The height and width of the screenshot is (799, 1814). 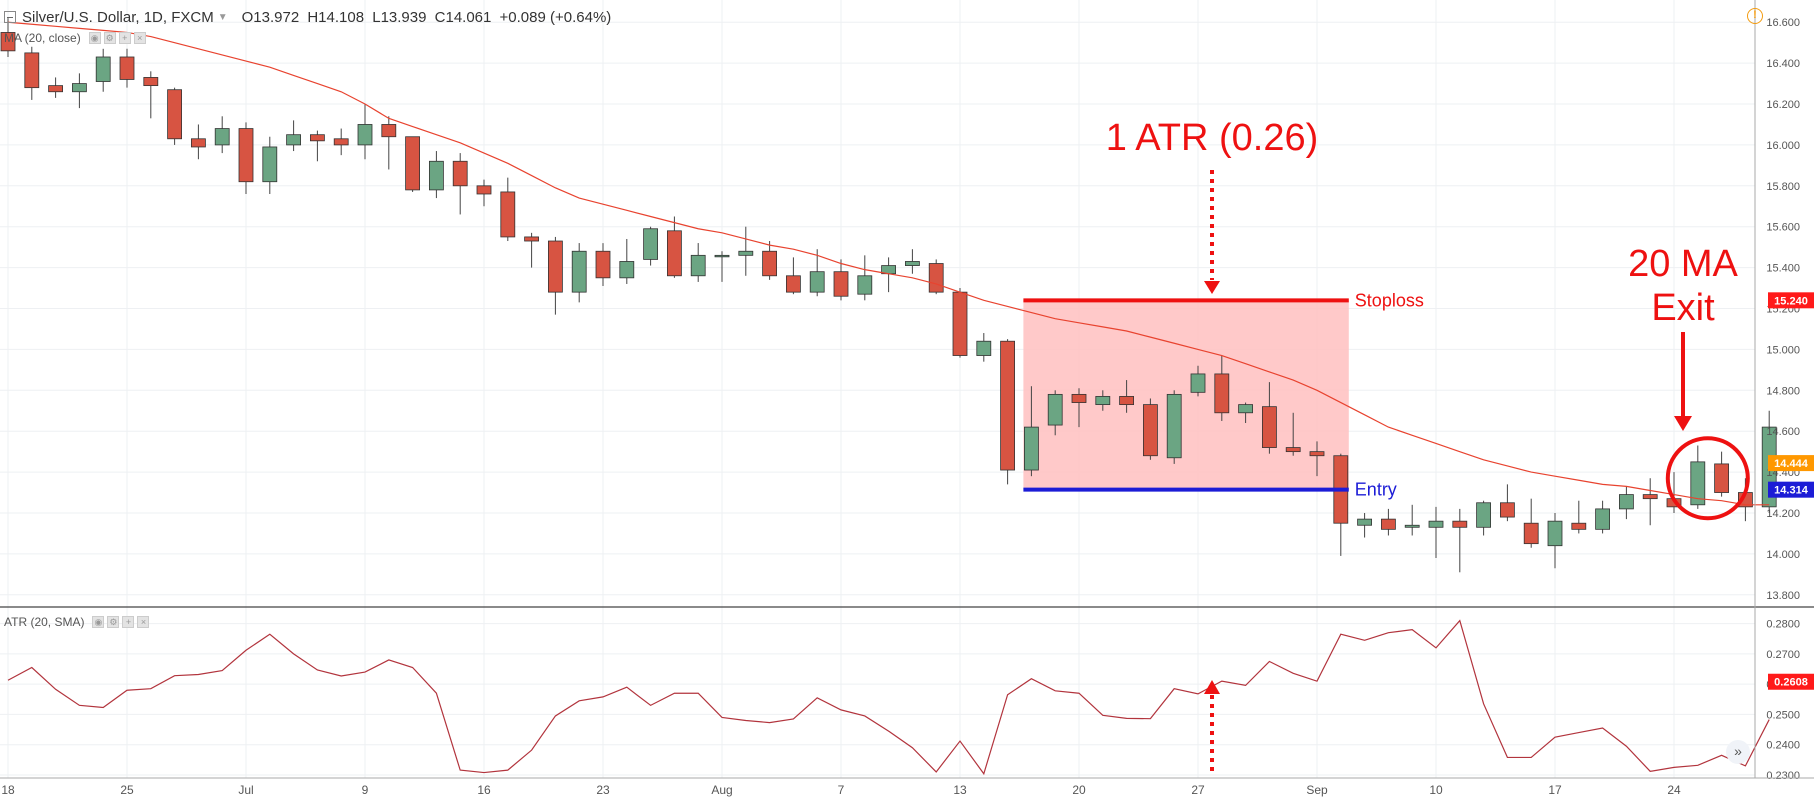 What do you see at coordinates (463, 17) in the screenshot?
I see `close-value: C14.061` at bounding box center [463, 17].